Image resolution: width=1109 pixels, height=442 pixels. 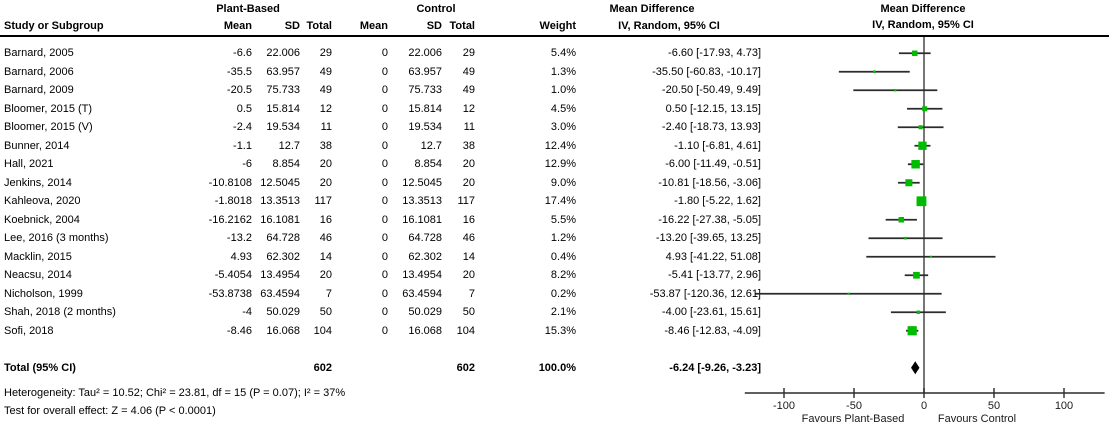 What do you see at coordinates (711, 127) in the screenshot?
I see `md-ci-cell: -2.40 [-18.73, 13.93]` at bounding box center [711, 127].